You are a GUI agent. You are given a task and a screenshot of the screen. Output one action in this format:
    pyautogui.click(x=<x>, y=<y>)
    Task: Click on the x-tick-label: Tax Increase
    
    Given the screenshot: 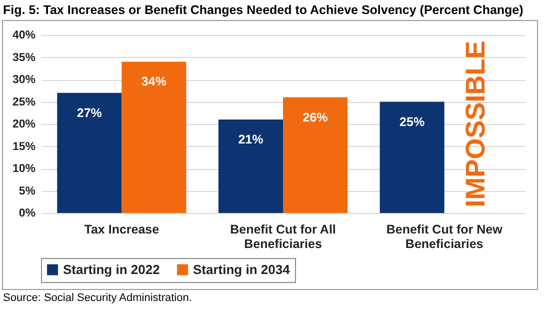 What is the action you would take?
    pyautogui.click(x=122, y=229)
    